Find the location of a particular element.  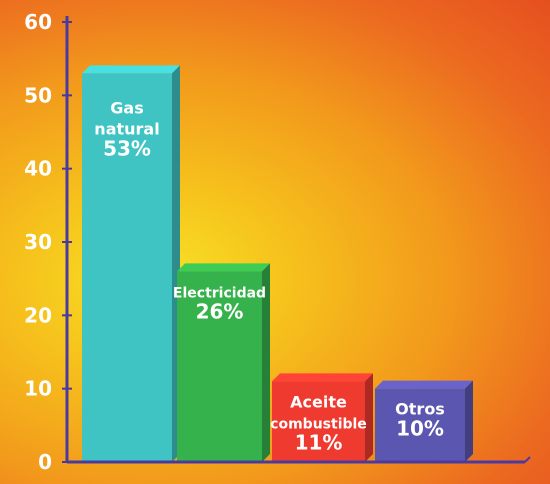

bar-label: Gas is located at coordinates (126, 107).